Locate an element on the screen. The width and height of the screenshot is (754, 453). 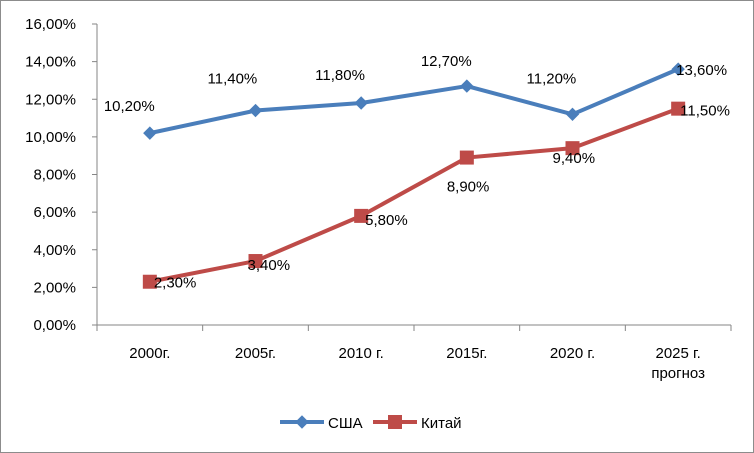
x-tick-label: 2010 г. is located at coordinates (360, 353).